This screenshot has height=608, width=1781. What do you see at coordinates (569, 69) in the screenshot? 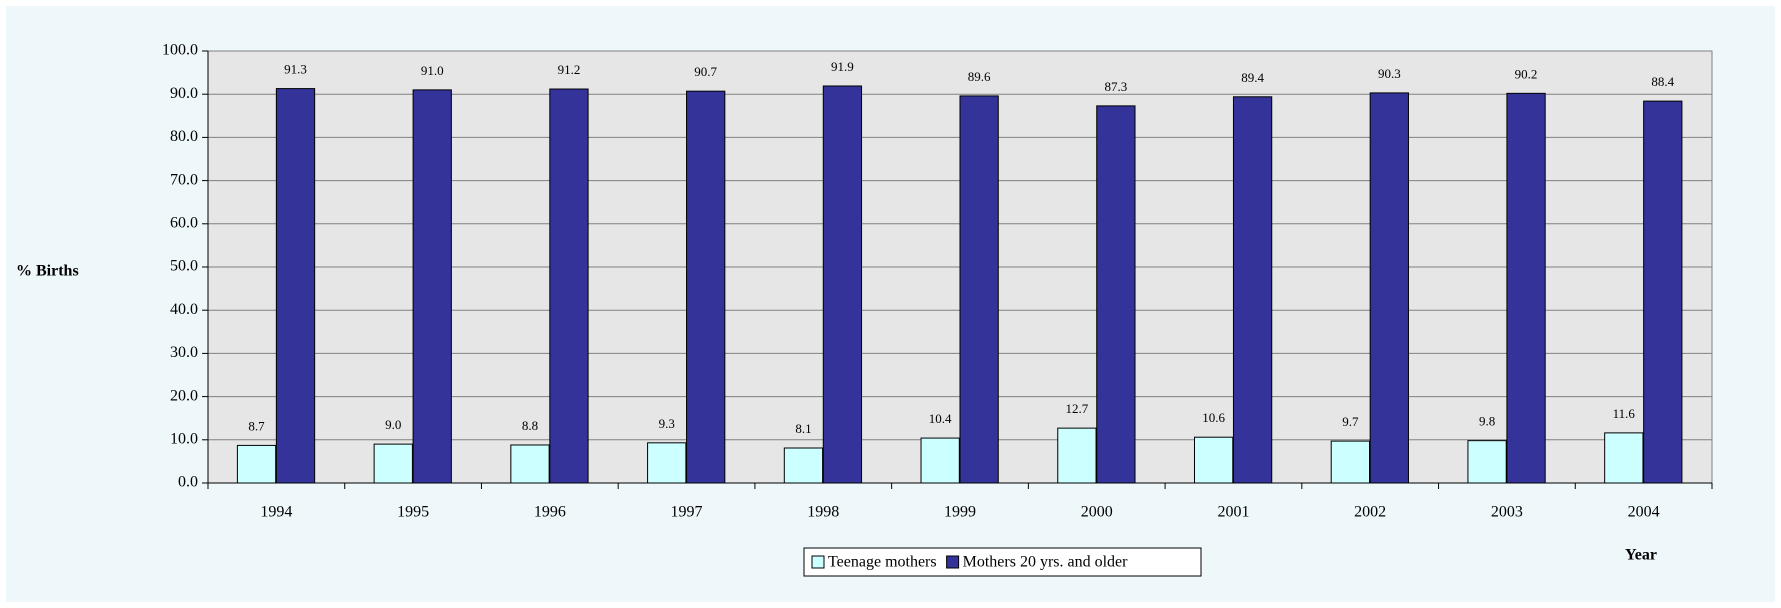
I see `data-label: 91.2` at bounding box center [569, 69].